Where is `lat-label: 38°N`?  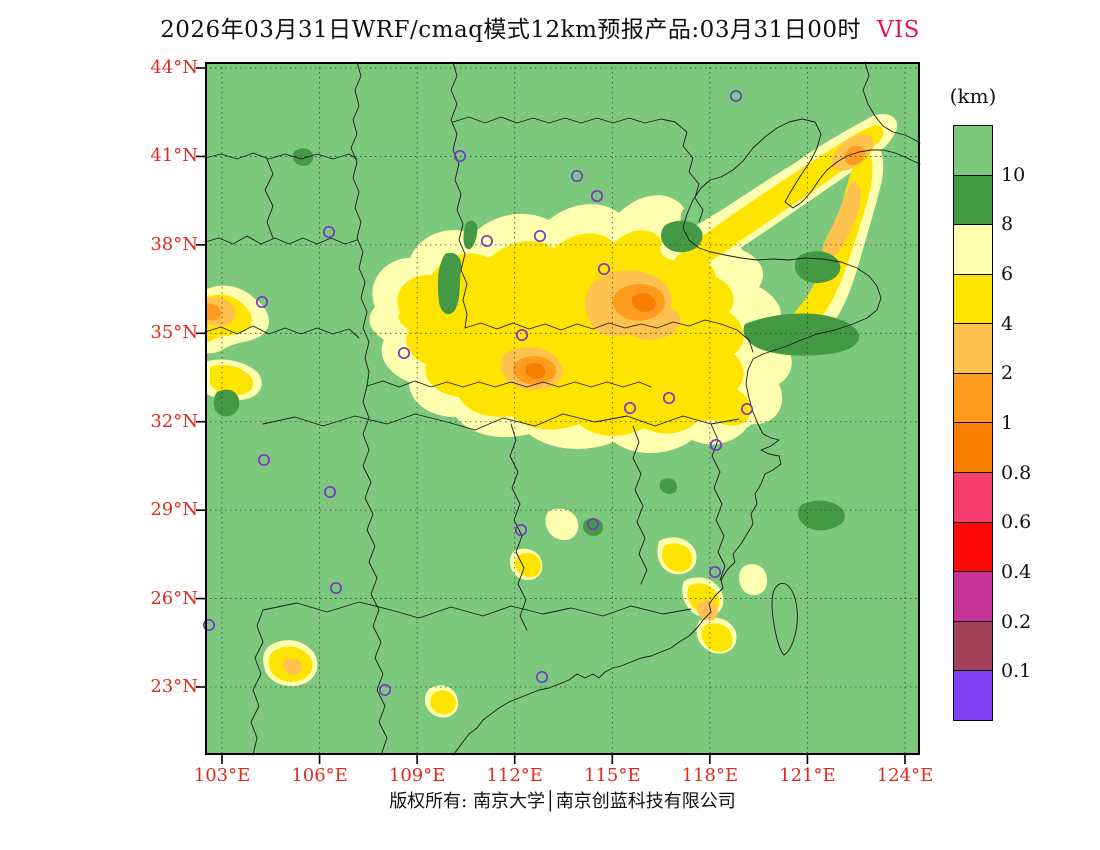
lat-label: 38°N is located at coordinates (174, 244).